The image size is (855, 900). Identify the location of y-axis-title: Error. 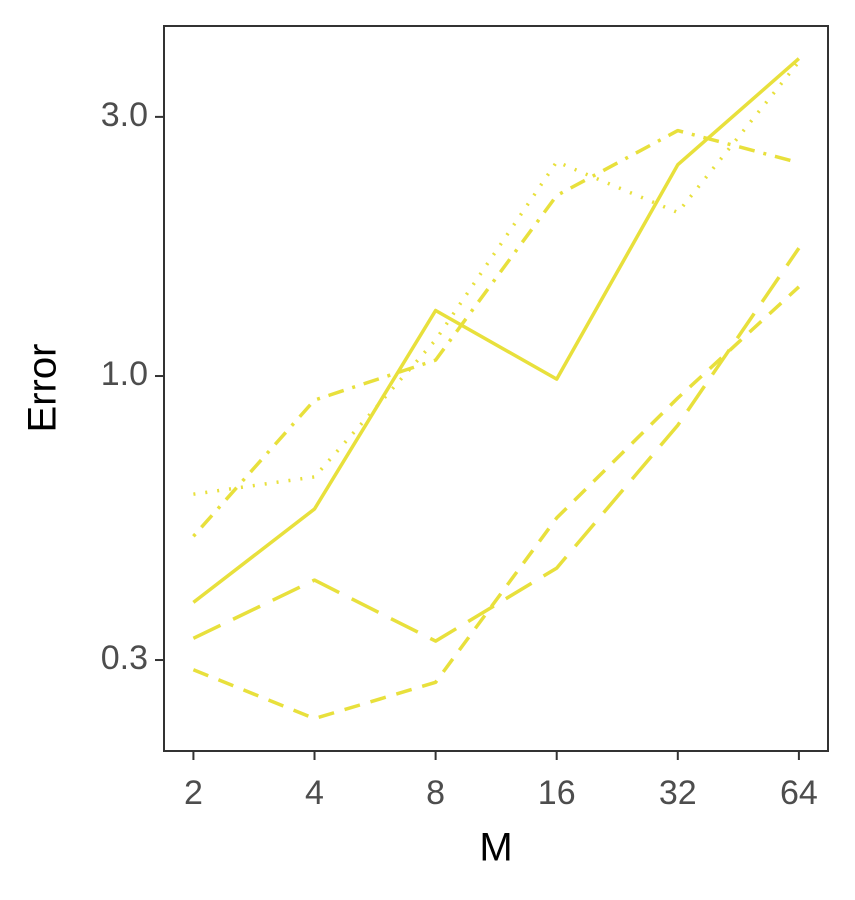
(43, 388).